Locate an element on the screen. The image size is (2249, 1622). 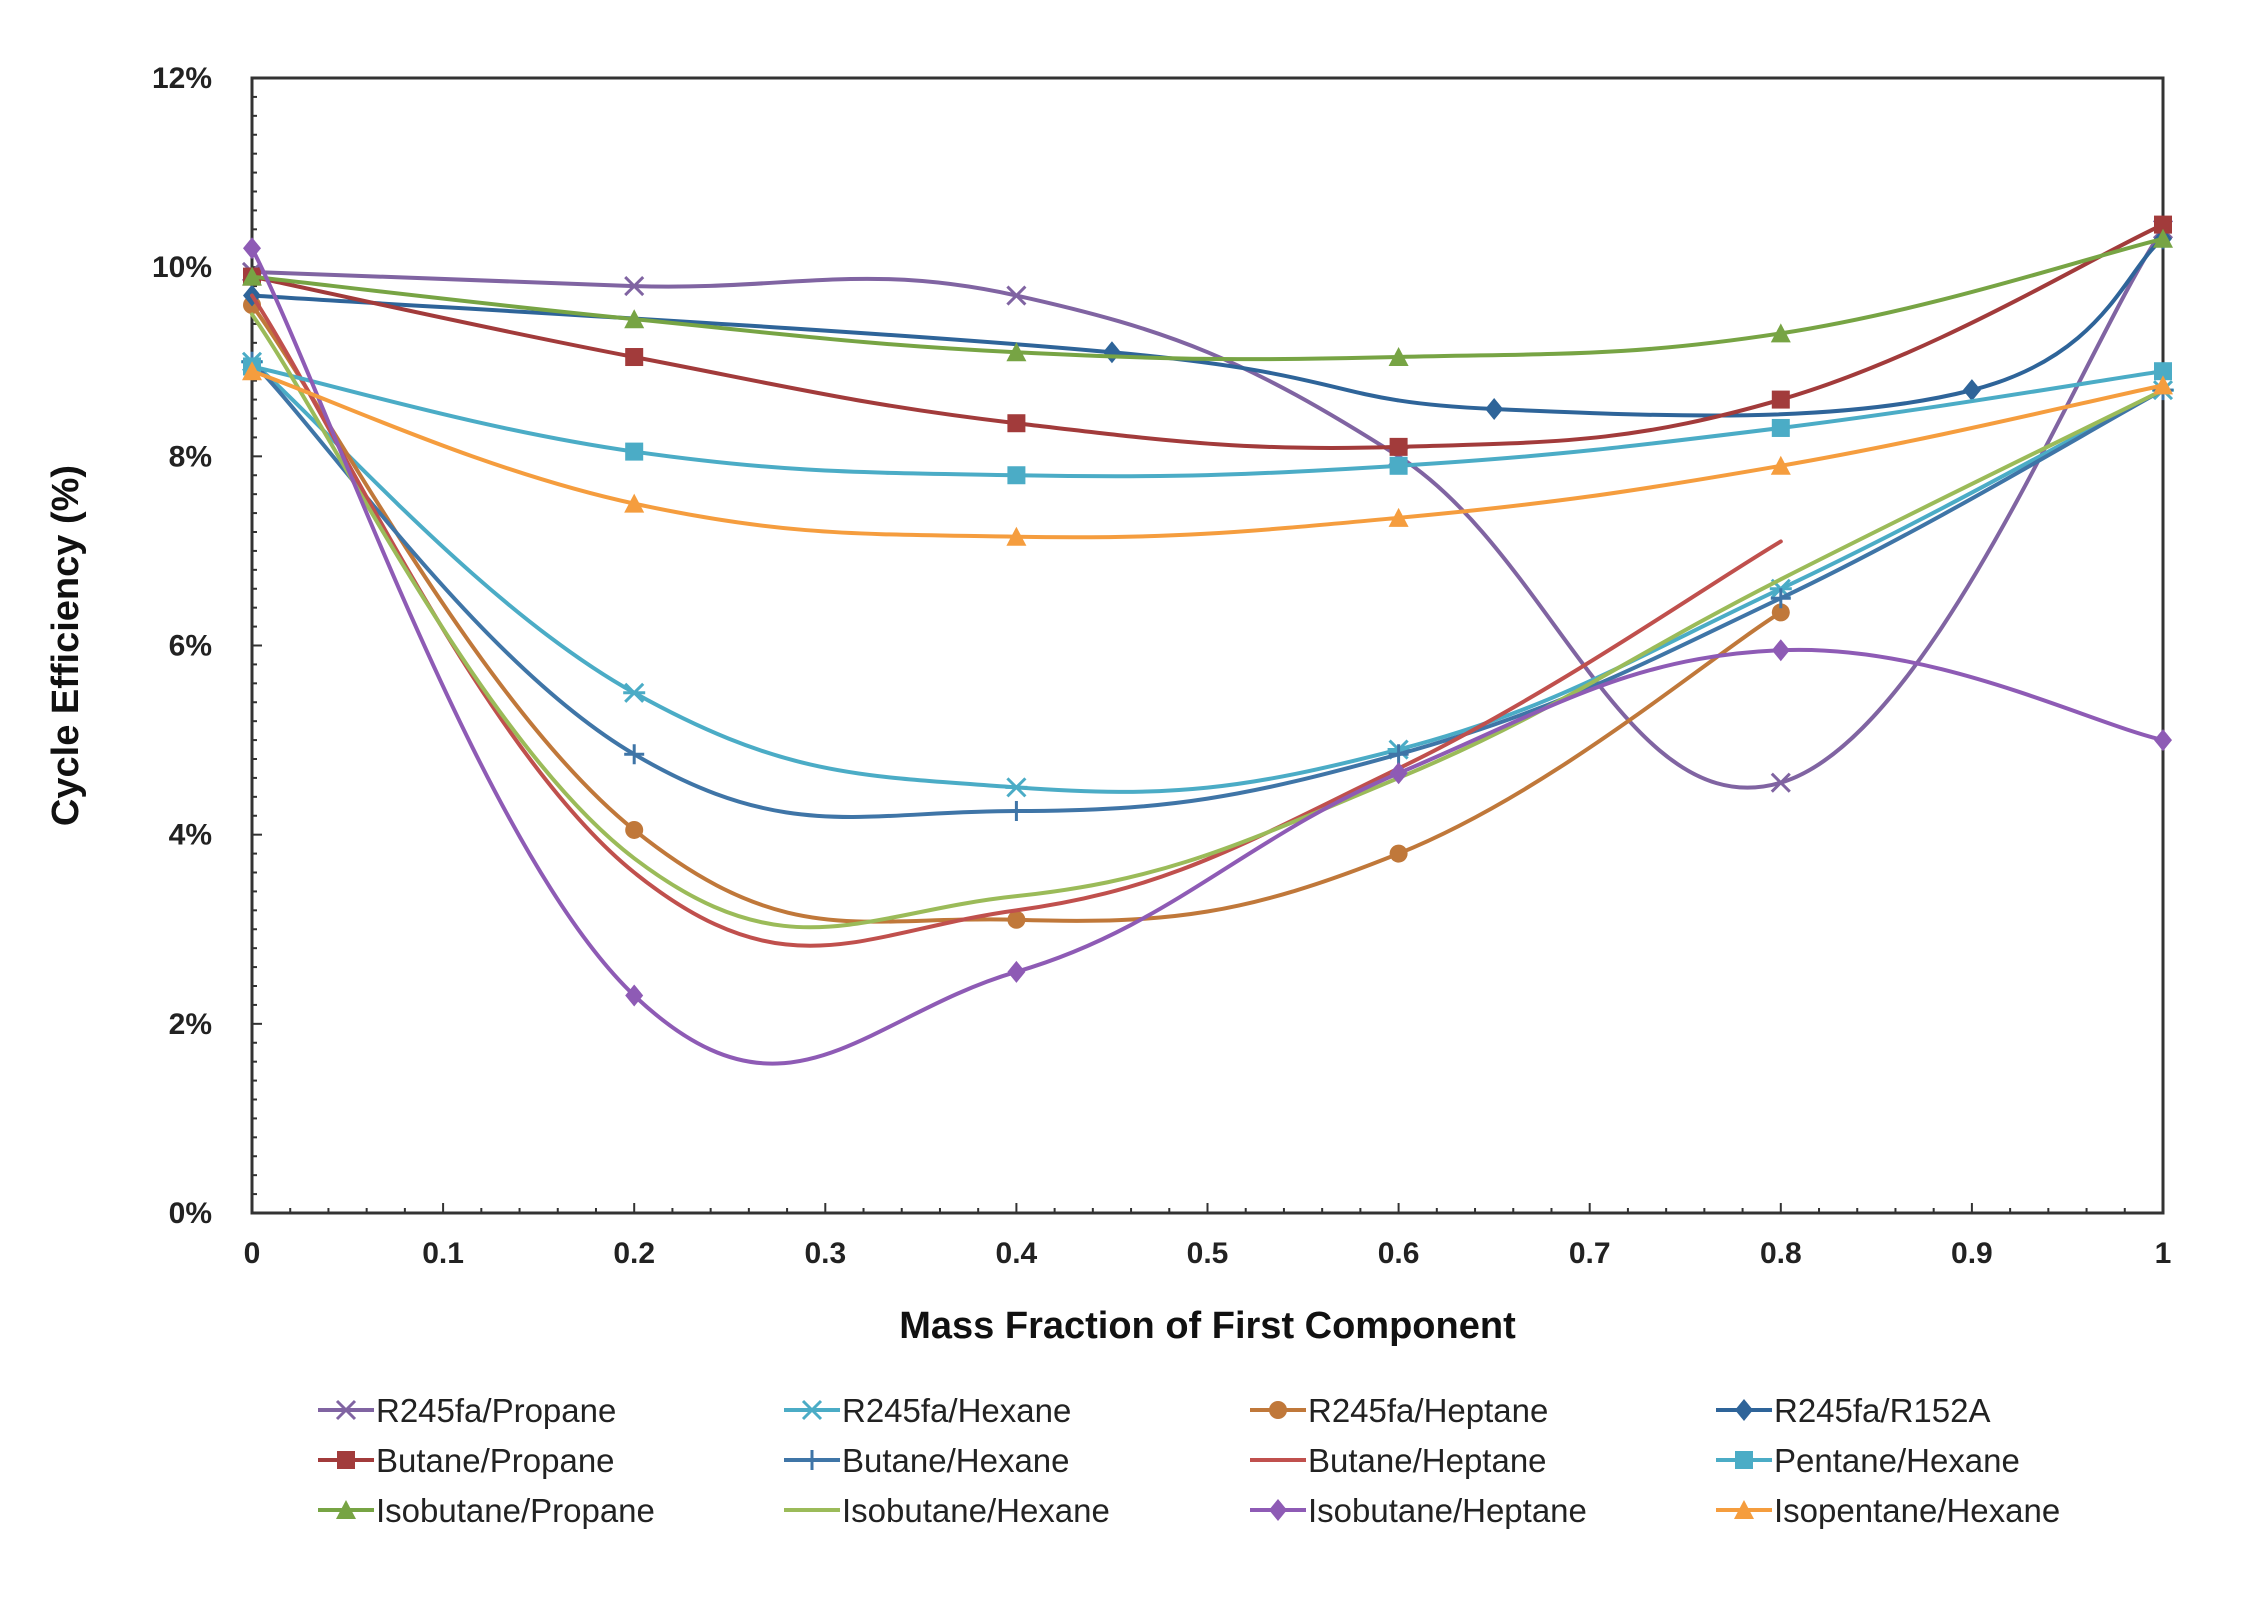
y-tick-label: 12% is located at coordinates (182, 78).